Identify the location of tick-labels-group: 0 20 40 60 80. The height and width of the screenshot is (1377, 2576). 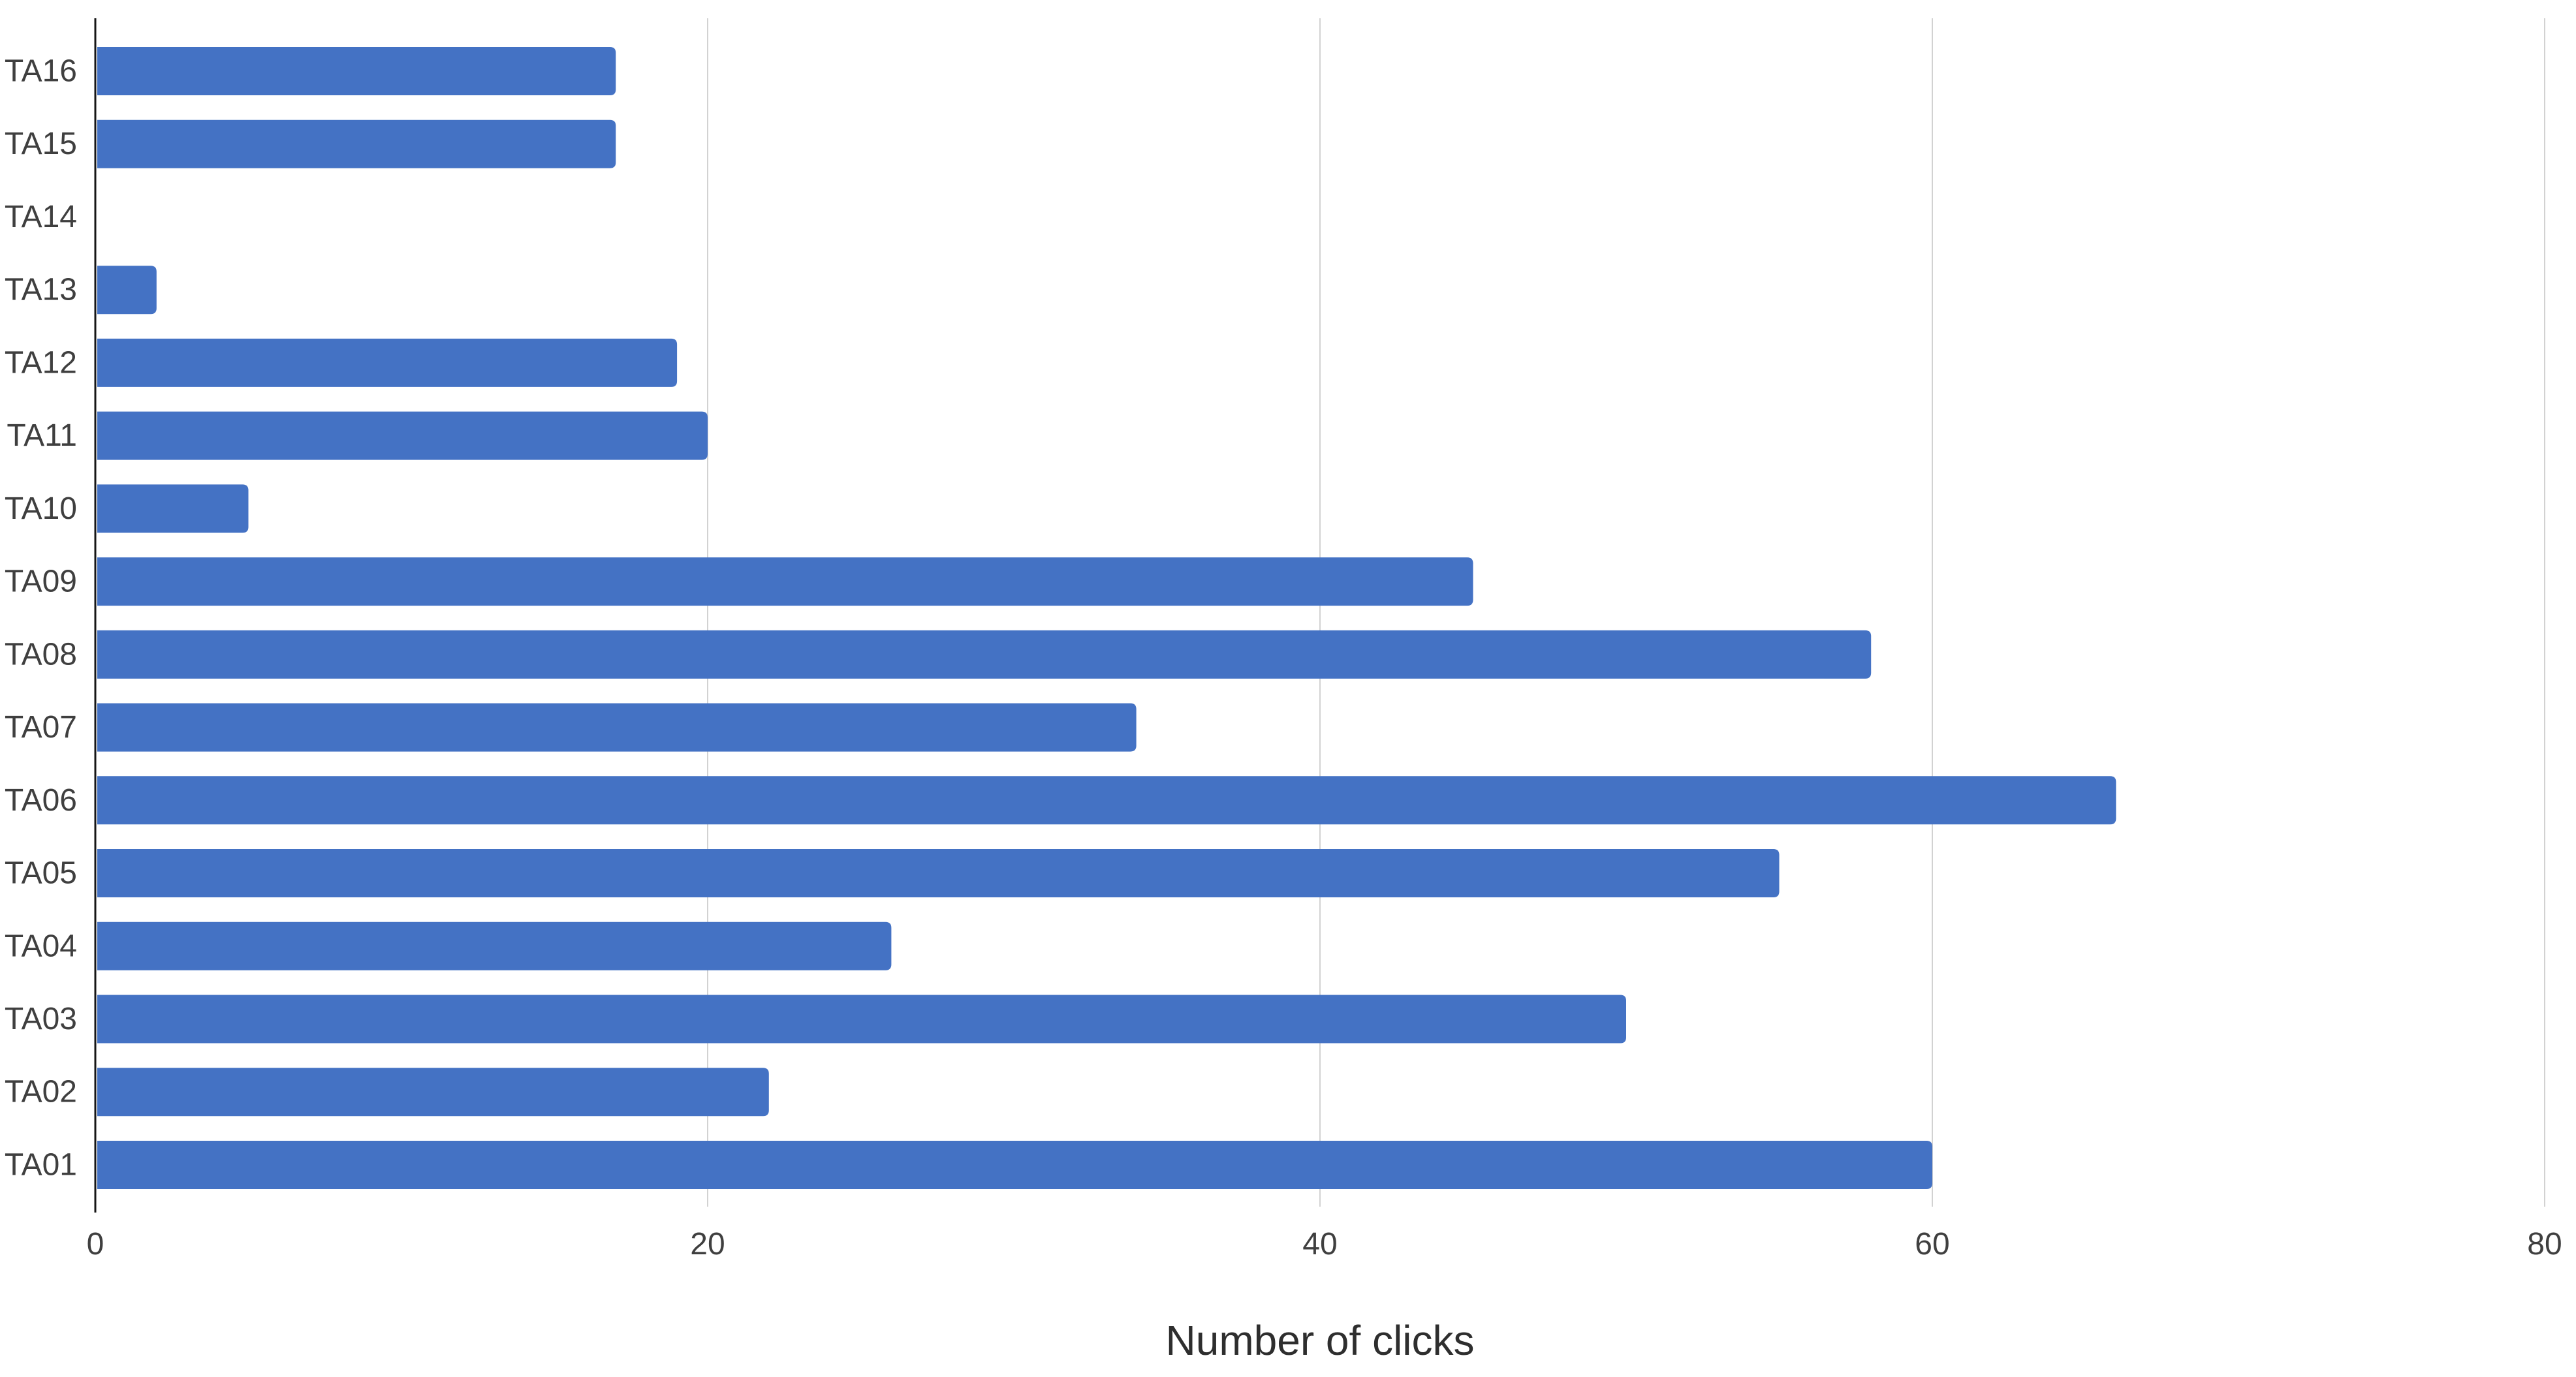
(1324, 1244).